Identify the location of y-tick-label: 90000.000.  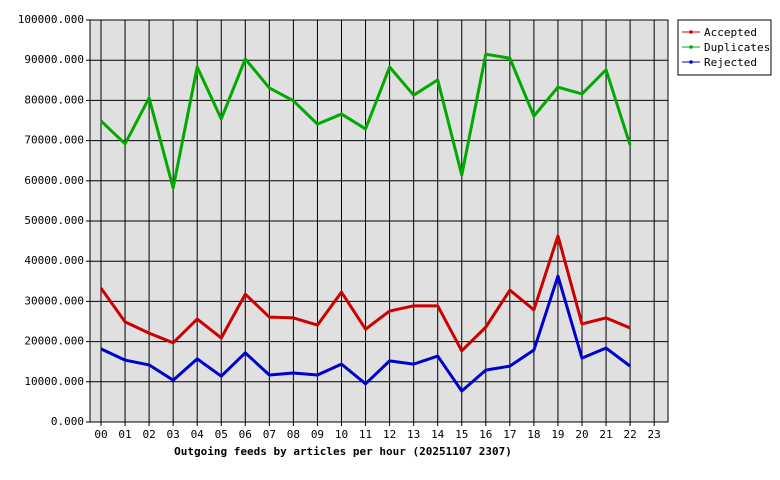
(54, 59).